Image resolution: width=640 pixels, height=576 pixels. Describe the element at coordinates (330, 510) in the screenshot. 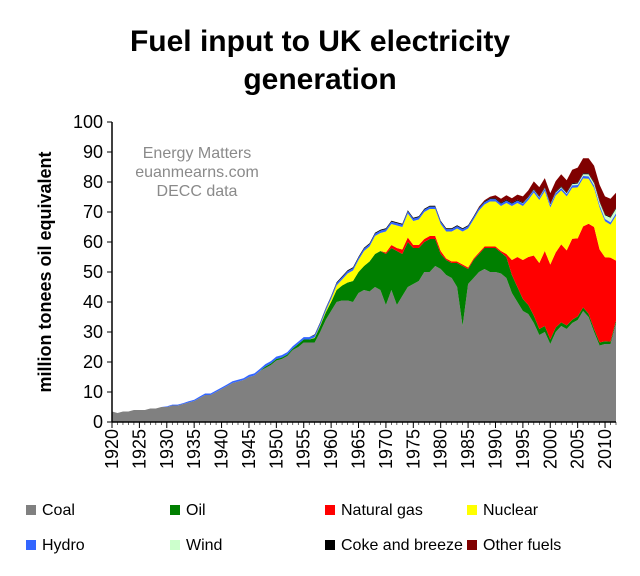

I see `legend-swatch-natural-gas` at that location.